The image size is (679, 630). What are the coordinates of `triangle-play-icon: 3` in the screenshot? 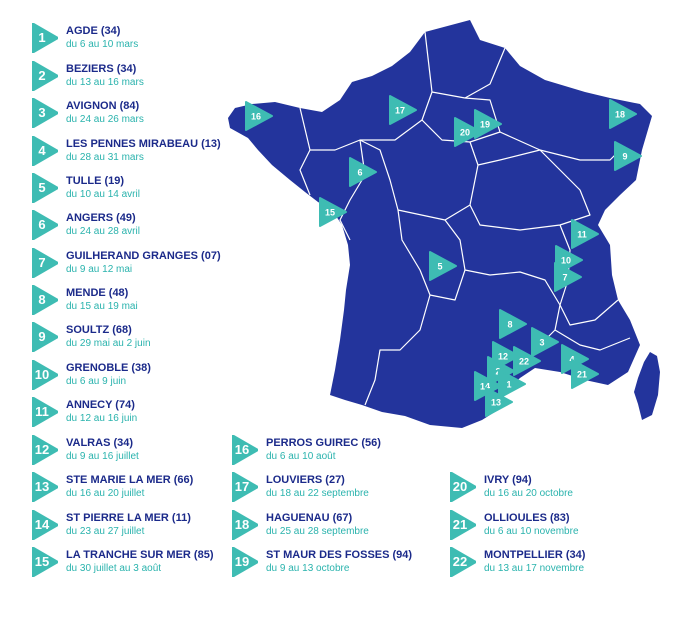 It's located at (45, 113).